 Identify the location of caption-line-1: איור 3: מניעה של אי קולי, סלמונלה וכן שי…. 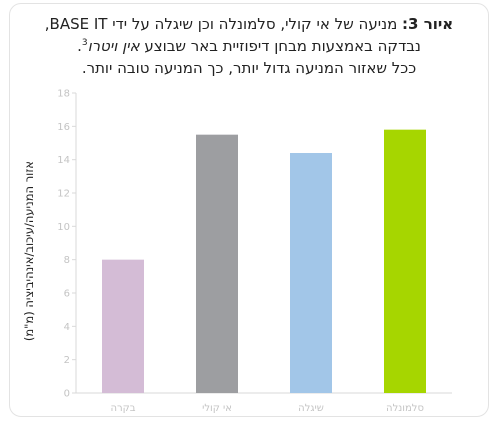
(249, 24).